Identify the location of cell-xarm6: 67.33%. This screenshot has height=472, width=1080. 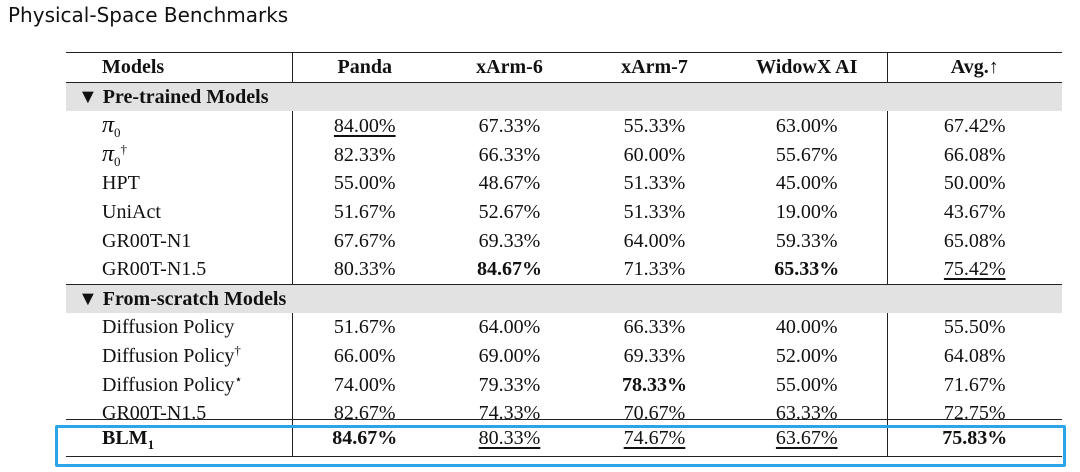
(509, 125).